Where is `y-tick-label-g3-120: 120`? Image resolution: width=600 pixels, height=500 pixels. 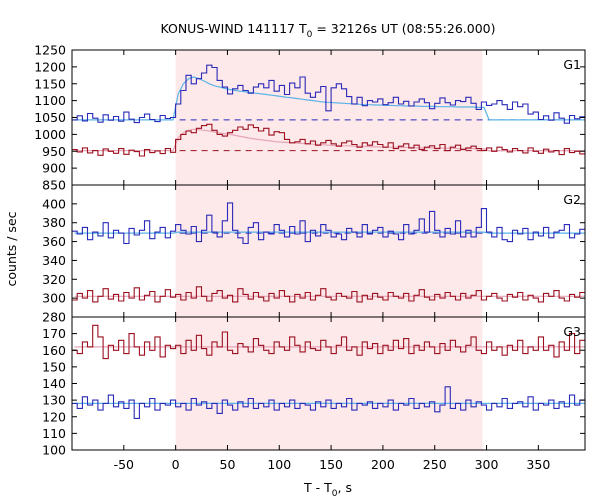
y-tick-label-g3-120: 120 is located at coordinates (54, 416).